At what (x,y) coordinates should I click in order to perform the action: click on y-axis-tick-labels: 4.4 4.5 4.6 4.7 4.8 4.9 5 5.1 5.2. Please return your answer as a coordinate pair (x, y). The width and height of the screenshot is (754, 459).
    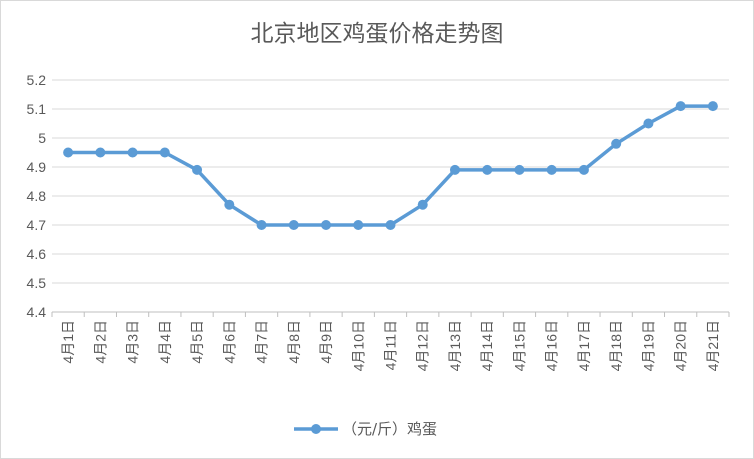
    Looking at the image, I should click on (37, 196).